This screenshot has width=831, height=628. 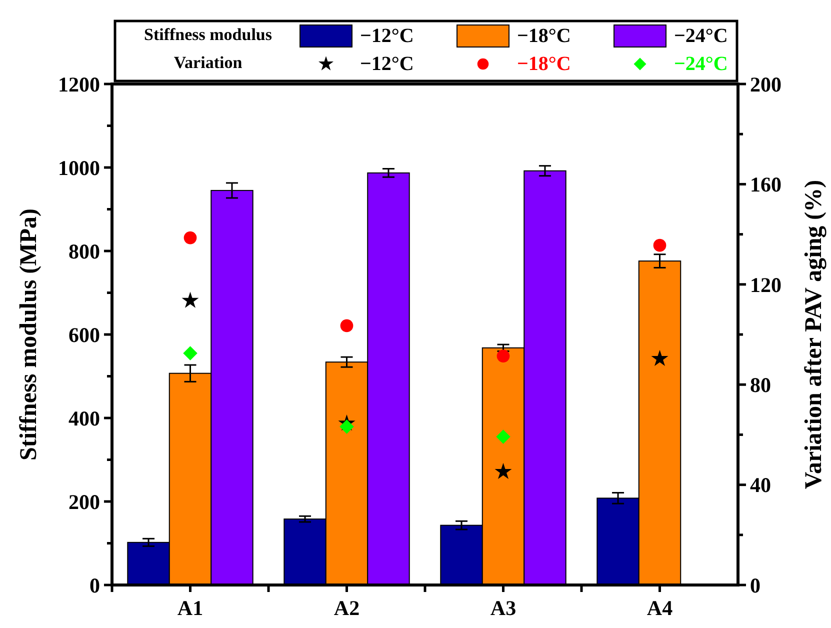 What do you see at coordinates (208, 62) in the screenshot?
I see `text: Variation` at bounding box center [208, 62].